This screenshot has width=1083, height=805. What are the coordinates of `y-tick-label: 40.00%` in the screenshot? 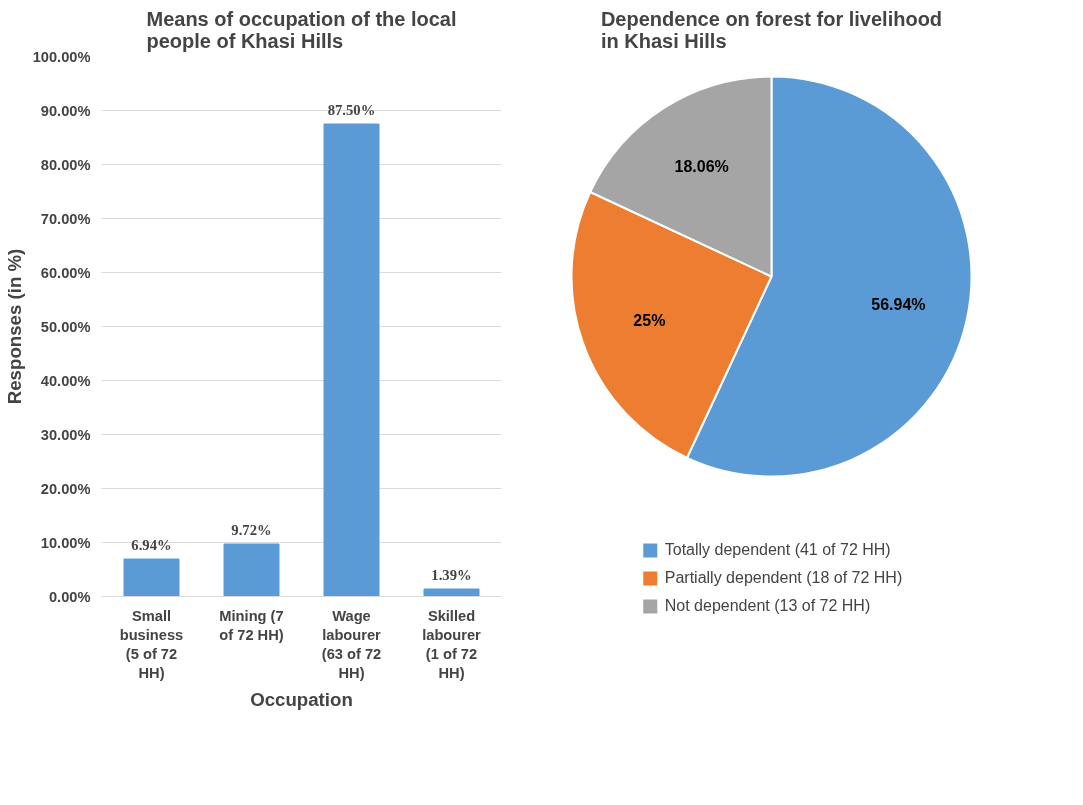 It's located at (65, 380).